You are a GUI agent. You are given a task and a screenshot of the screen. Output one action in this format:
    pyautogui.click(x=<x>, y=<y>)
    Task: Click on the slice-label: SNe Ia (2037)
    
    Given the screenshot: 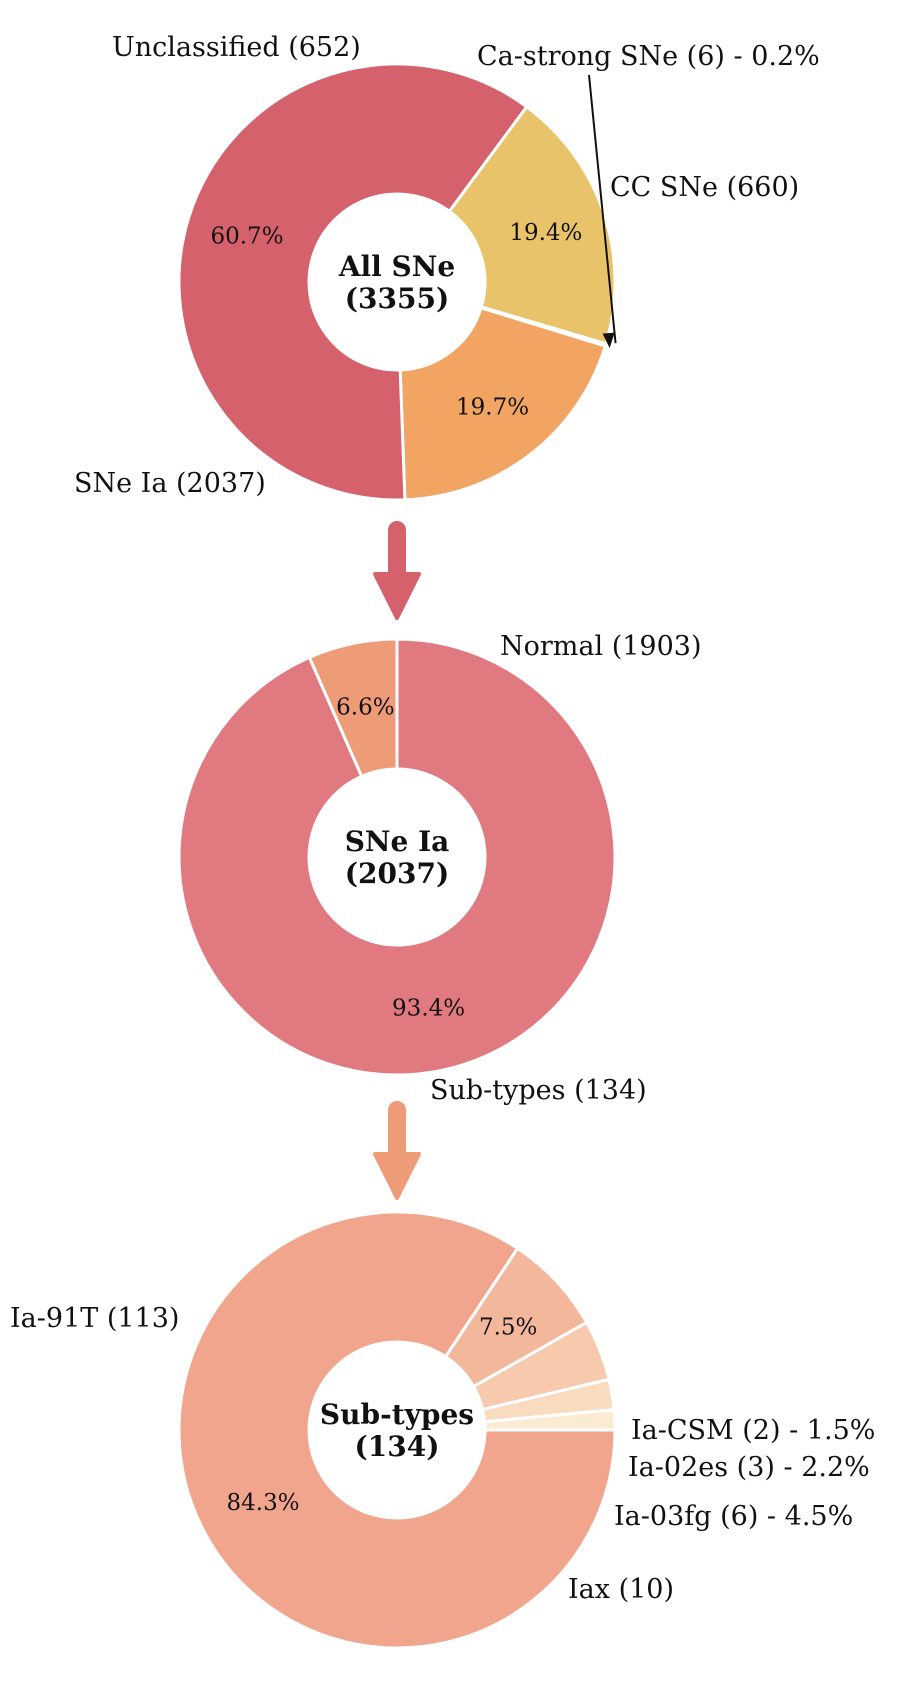 What is the action you would take?
    pyautogui.click(x=170, y=483)
    